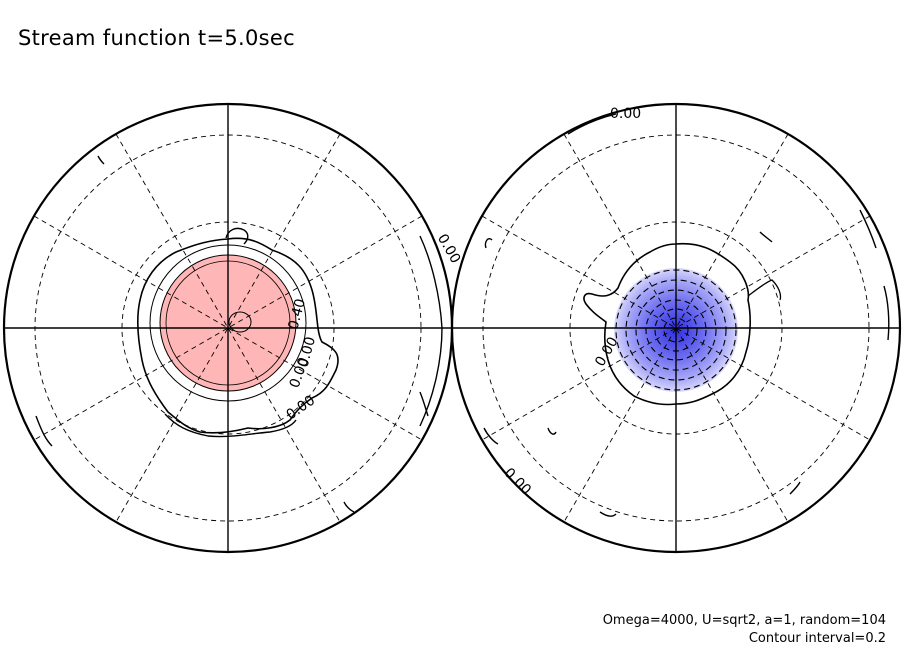  Describe the element at coordinates (817, 638) in the screenshot. I see `contour-interval-annotation: Contour interval=0.2` at that location.